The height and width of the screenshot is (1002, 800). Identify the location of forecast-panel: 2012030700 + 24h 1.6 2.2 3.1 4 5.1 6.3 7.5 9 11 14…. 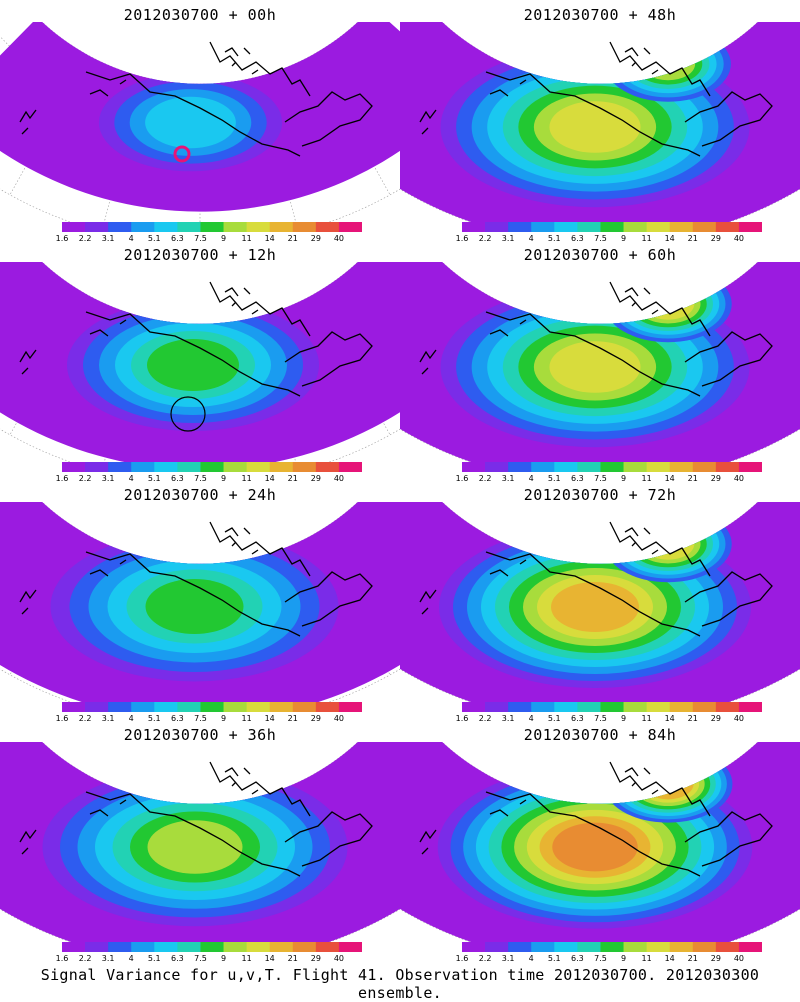
(200, 602).